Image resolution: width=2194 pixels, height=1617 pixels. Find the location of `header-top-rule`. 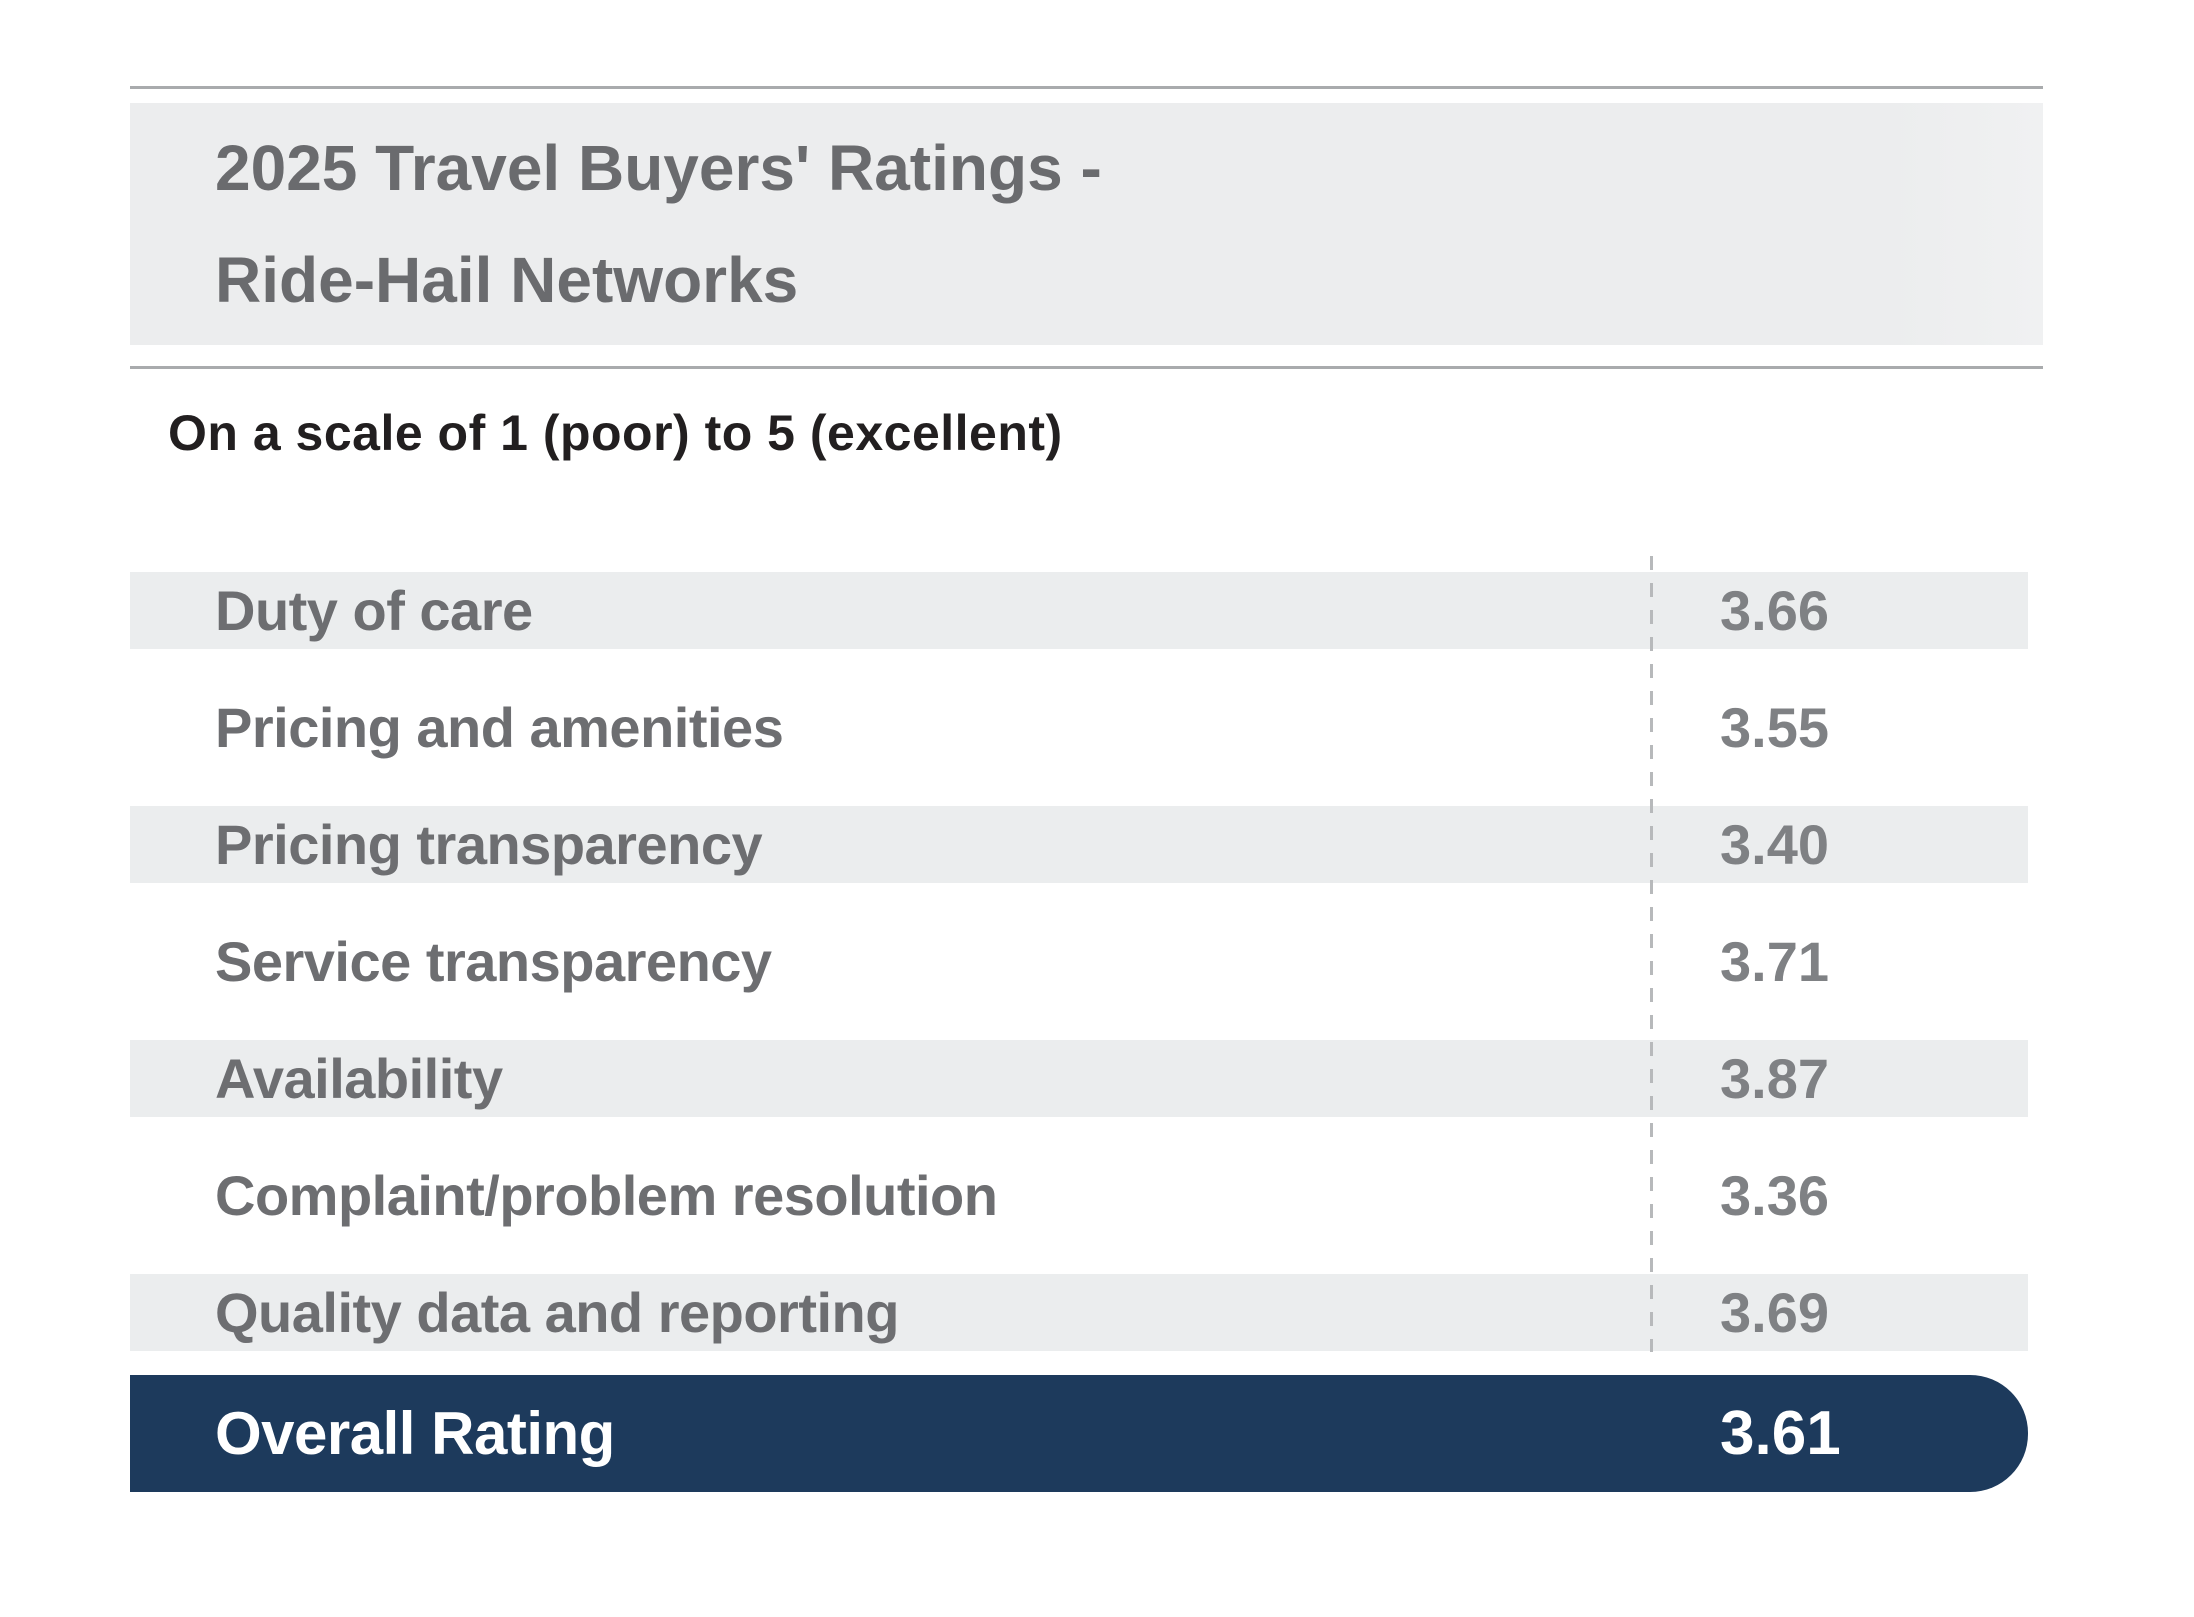

header-top-rule is located at coordinates (1086, 87).